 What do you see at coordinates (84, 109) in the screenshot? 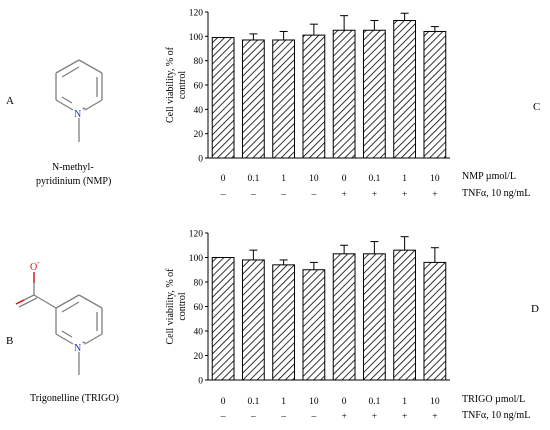
I see `nmp-nitrogen-charge: +` at bounding box center [84, 109].